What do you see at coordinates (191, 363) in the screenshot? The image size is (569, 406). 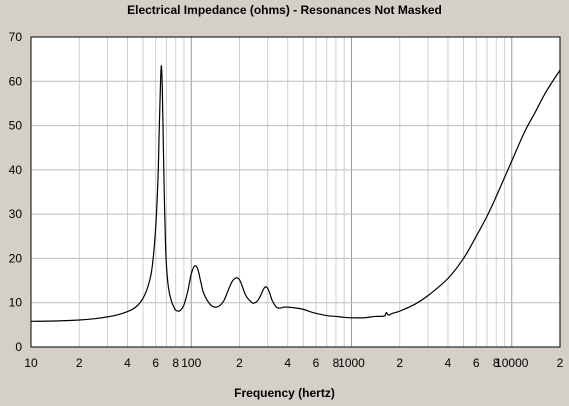 I see `x-tick-label: 100` at bounding box center [191, 363].